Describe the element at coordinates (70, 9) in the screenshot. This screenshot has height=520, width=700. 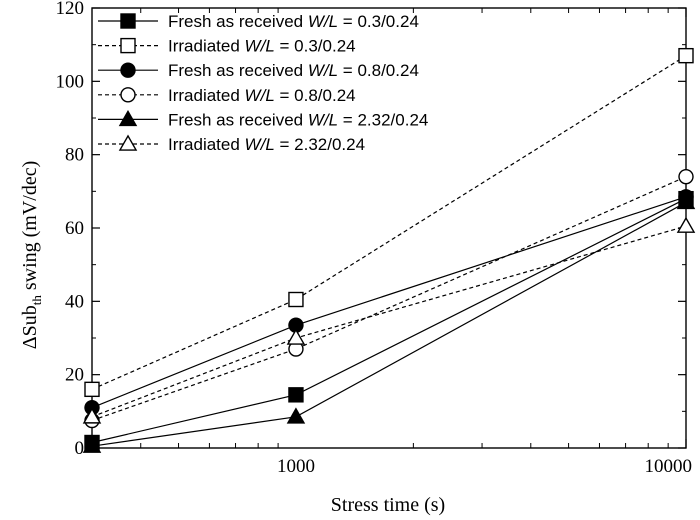
I see `y-tick-label: 120` at that location.